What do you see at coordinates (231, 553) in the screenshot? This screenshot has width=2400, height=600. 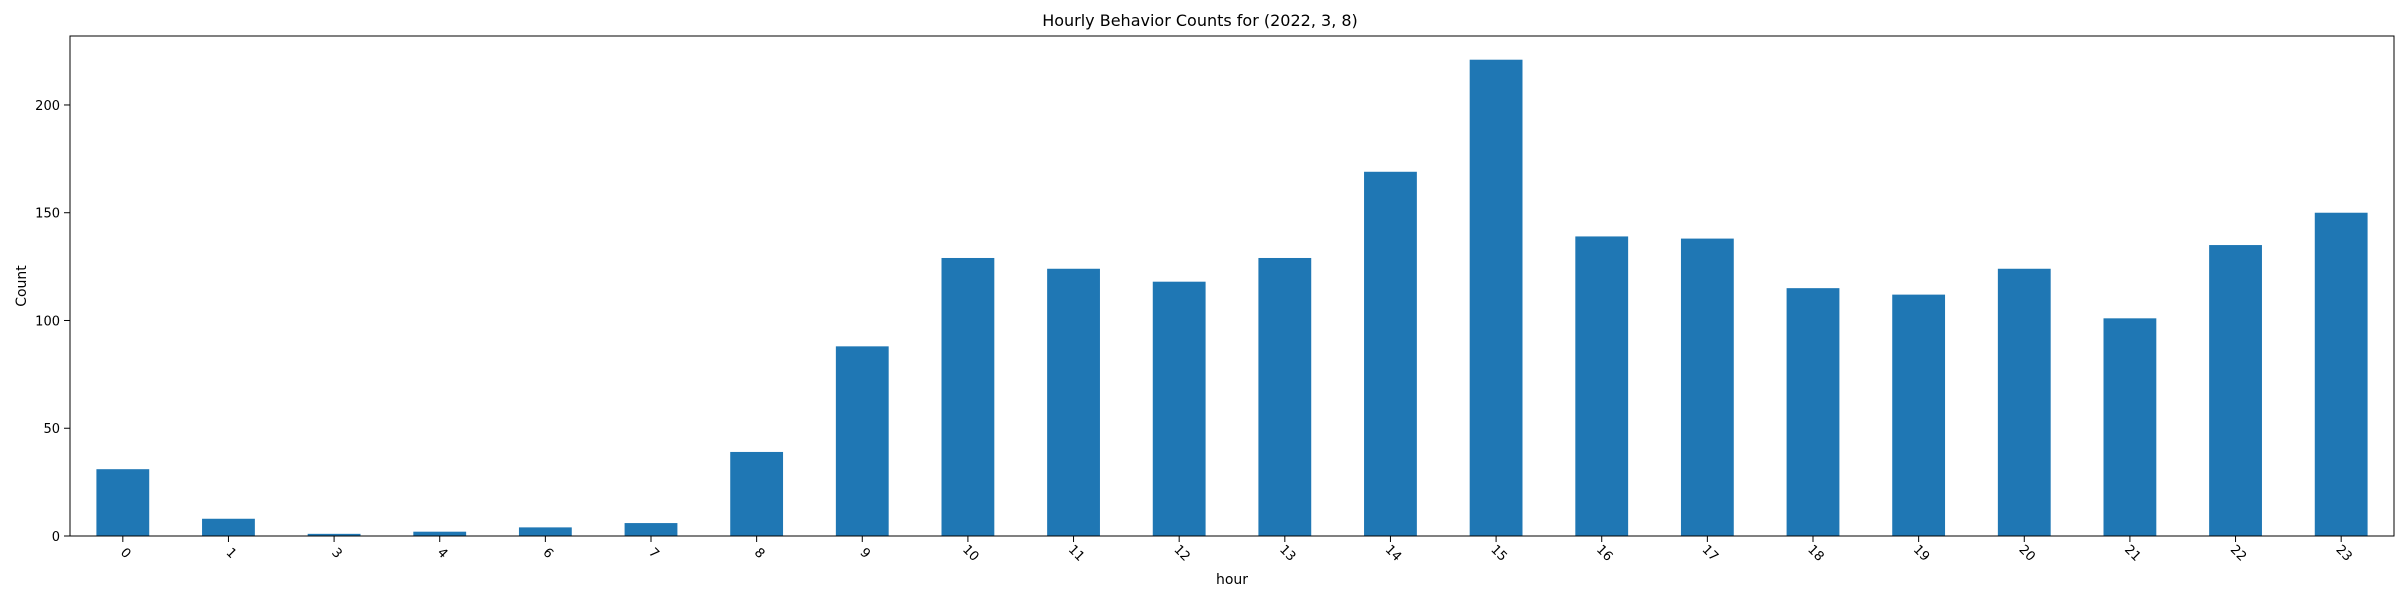 I see `x-tick-label: 1` at bounding box center [231, 553].